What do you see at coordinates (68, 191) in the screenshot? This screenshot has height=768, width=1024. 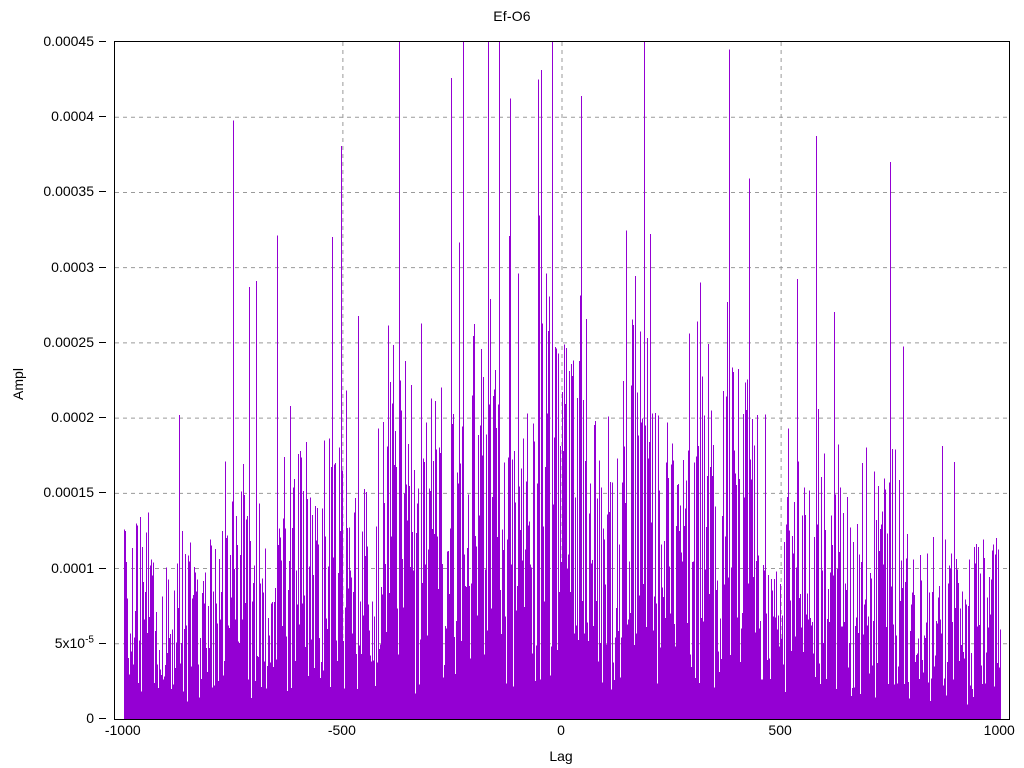 I see `y-tick-label: 0.00035` at bounding box center [68, 191].